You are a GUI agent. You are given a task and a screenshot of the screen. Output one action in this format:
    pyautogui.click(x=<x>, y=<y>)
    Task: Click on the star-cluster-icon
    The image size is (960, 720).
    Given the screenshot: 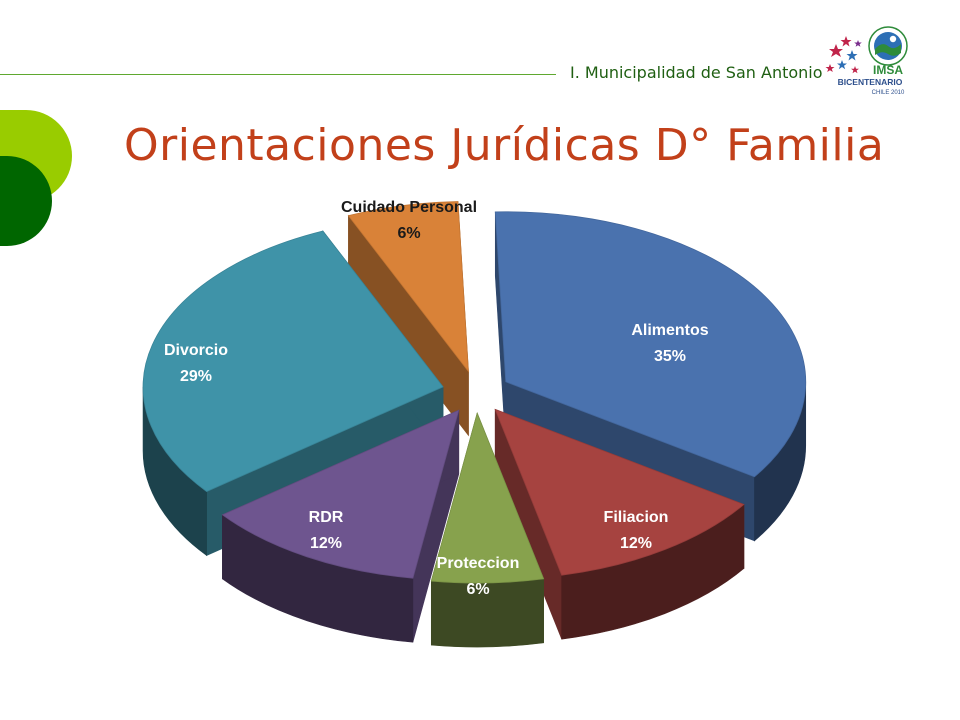 What is the action you would take?
    pyautogui.click(x=843, y=55)
    